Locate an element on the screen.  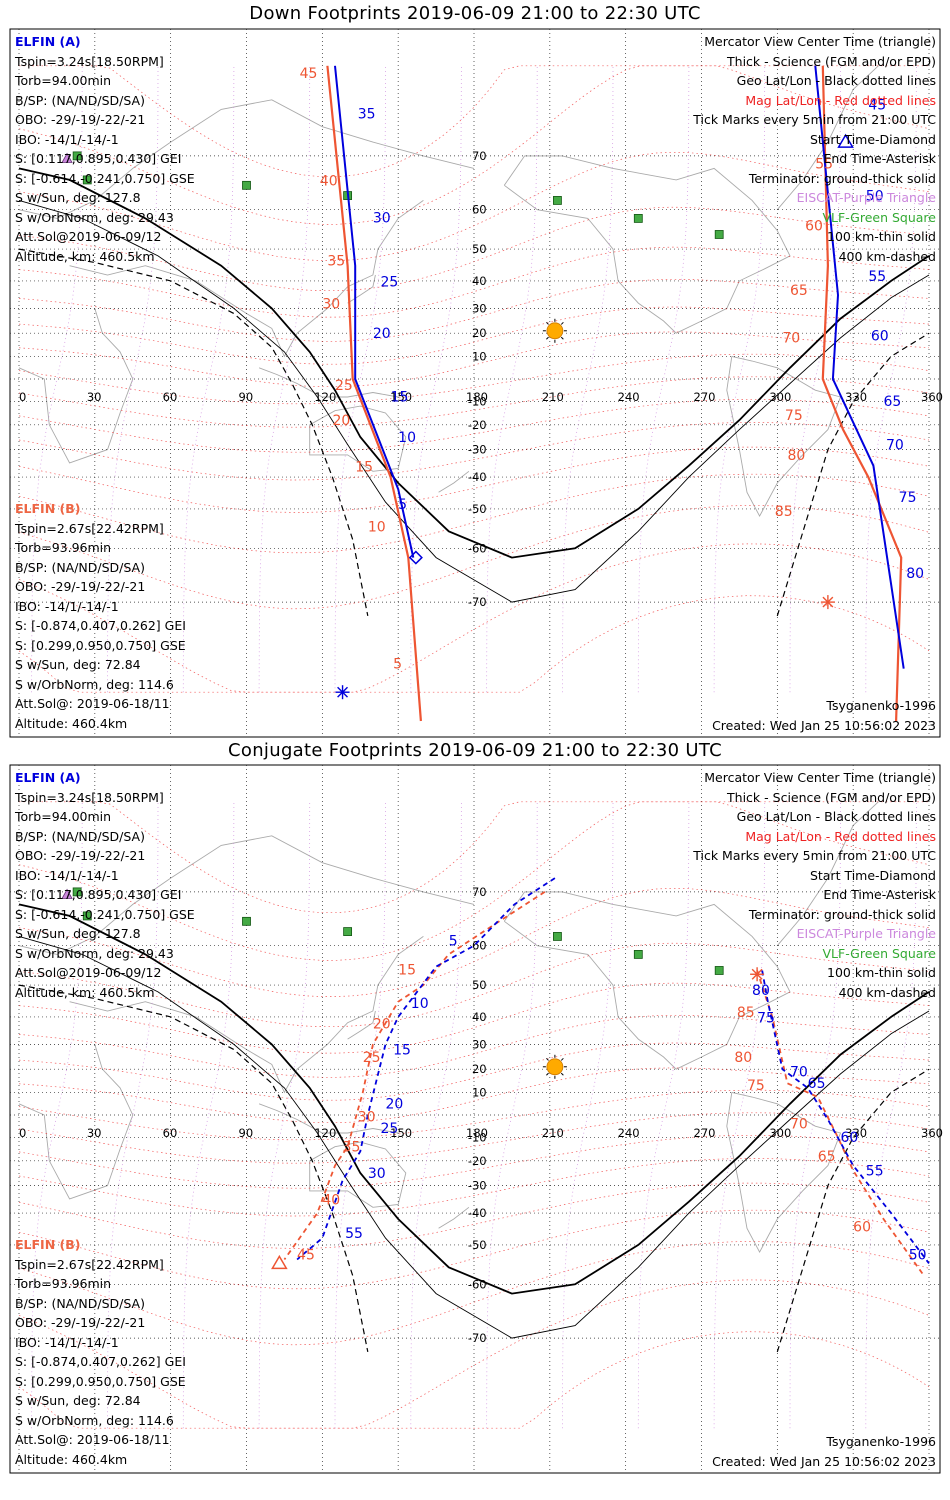
lon-tick-label: 30 is located at coordinates (94, 397).